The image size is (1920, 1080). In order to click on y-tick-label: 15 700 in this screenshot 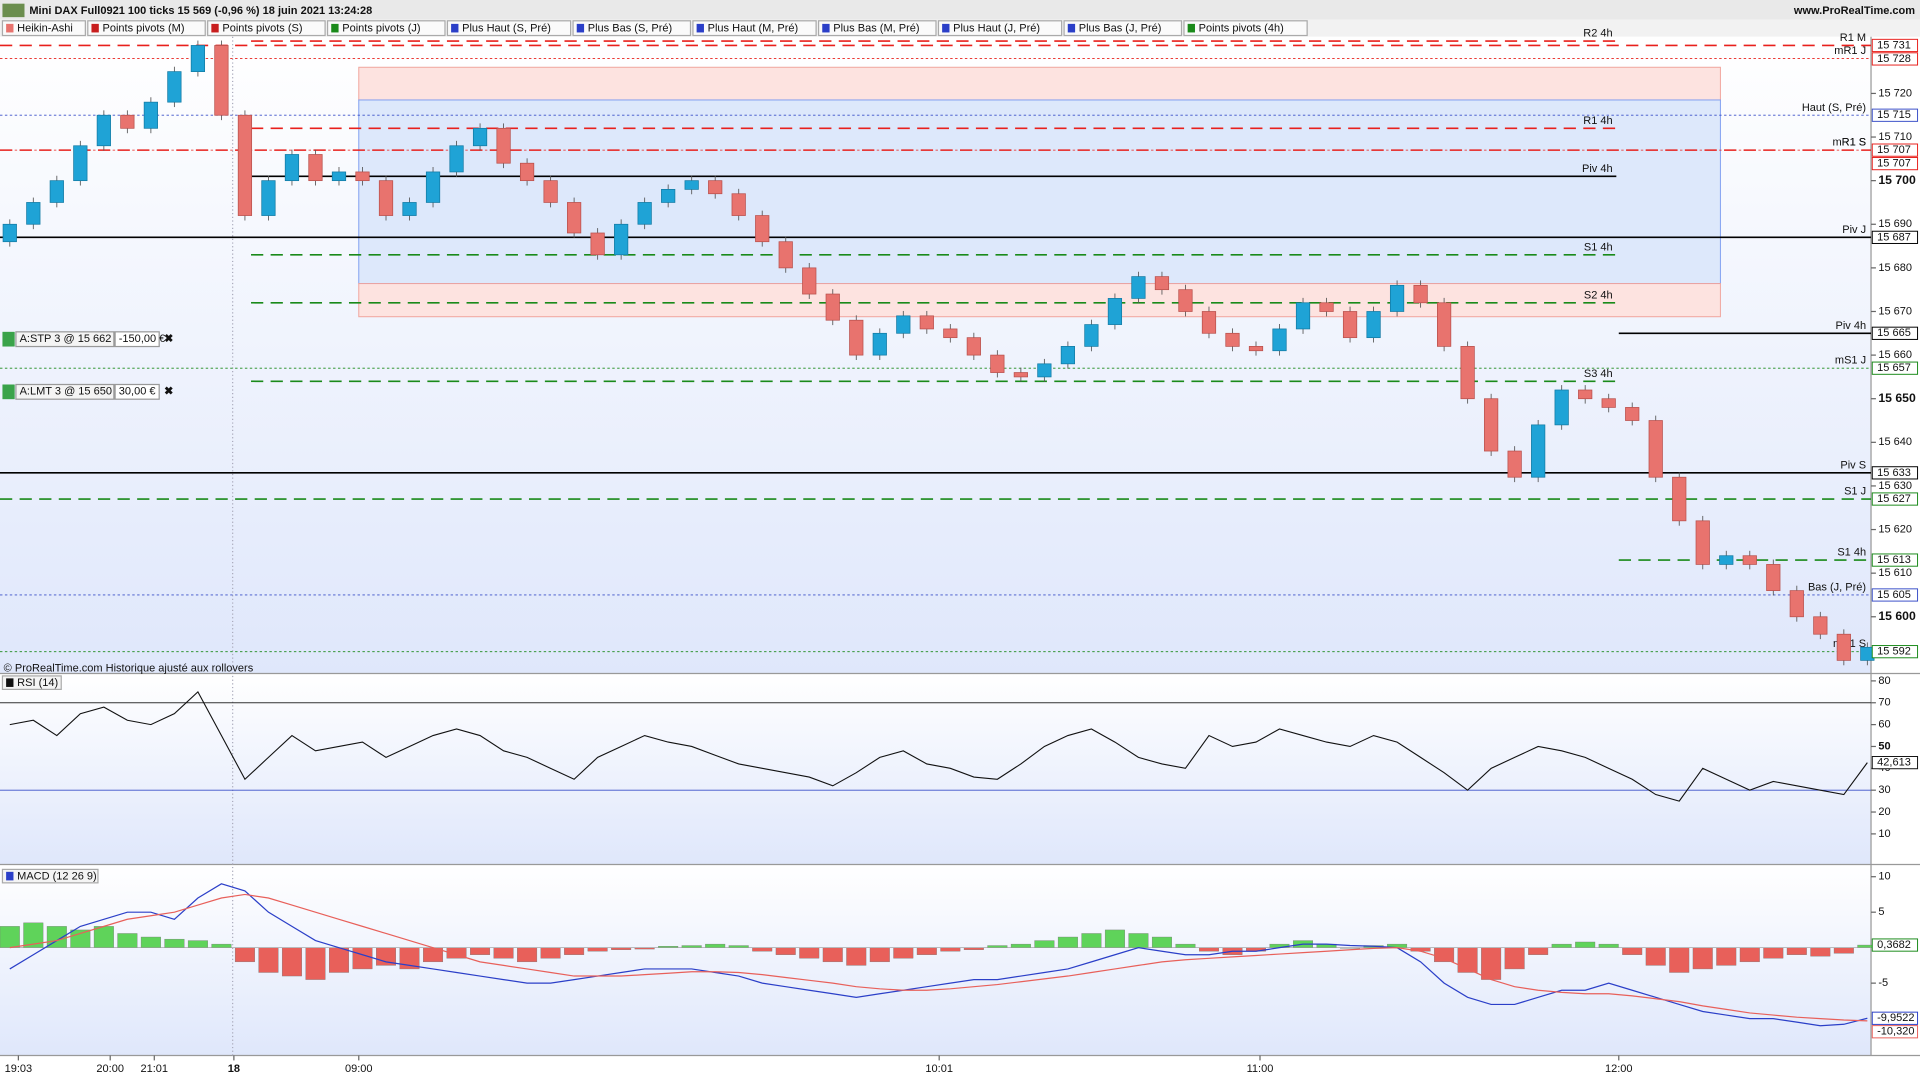, I will do `click(1897, 180)`.